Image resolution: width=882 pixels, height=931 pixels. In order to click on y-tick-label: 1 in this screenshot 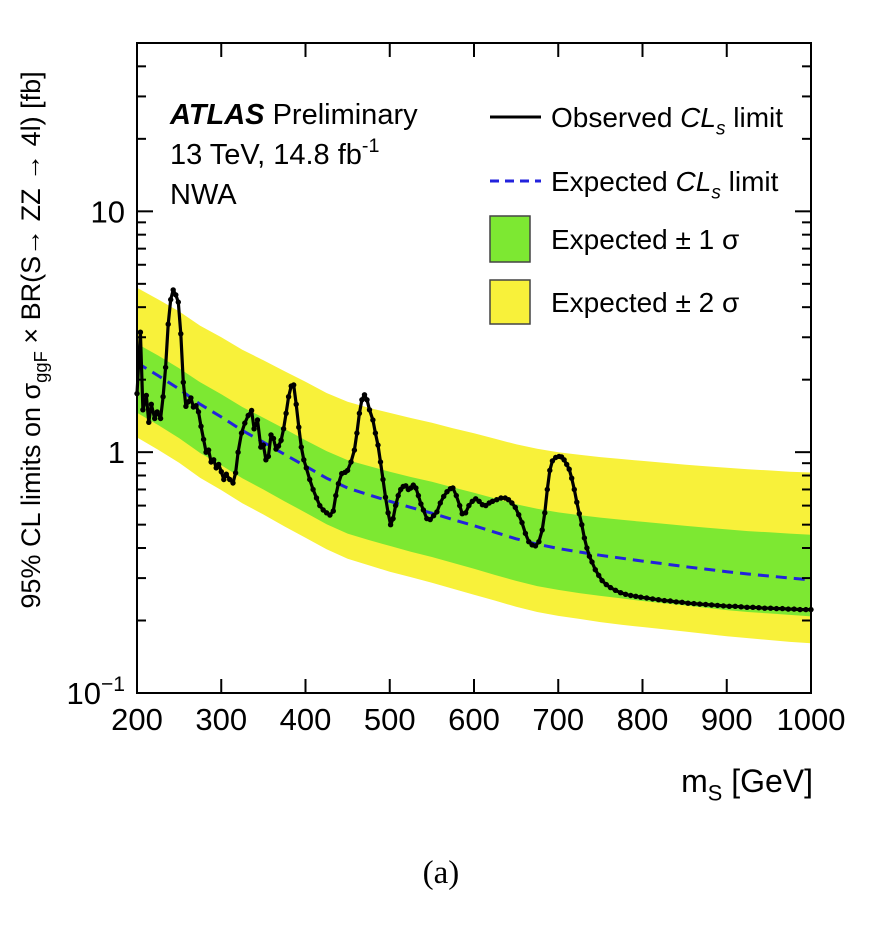, I will do `click(116, 452)`.